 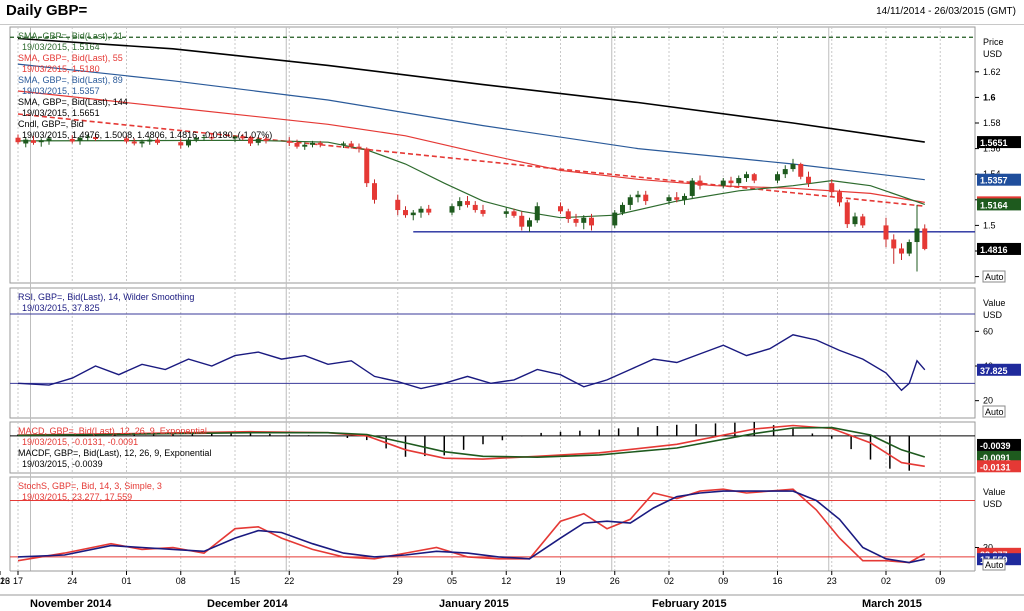 I want to click on x-month-label: December 2014, so click(x=248, y=604).